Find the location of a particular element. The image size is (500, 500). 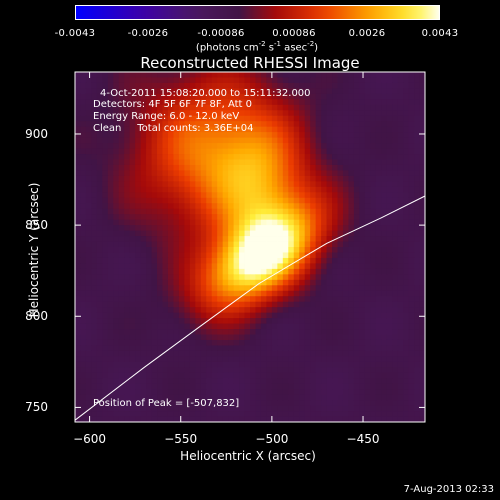

colorbar-tick: -0.0043 is located at coordinates (75, 33).